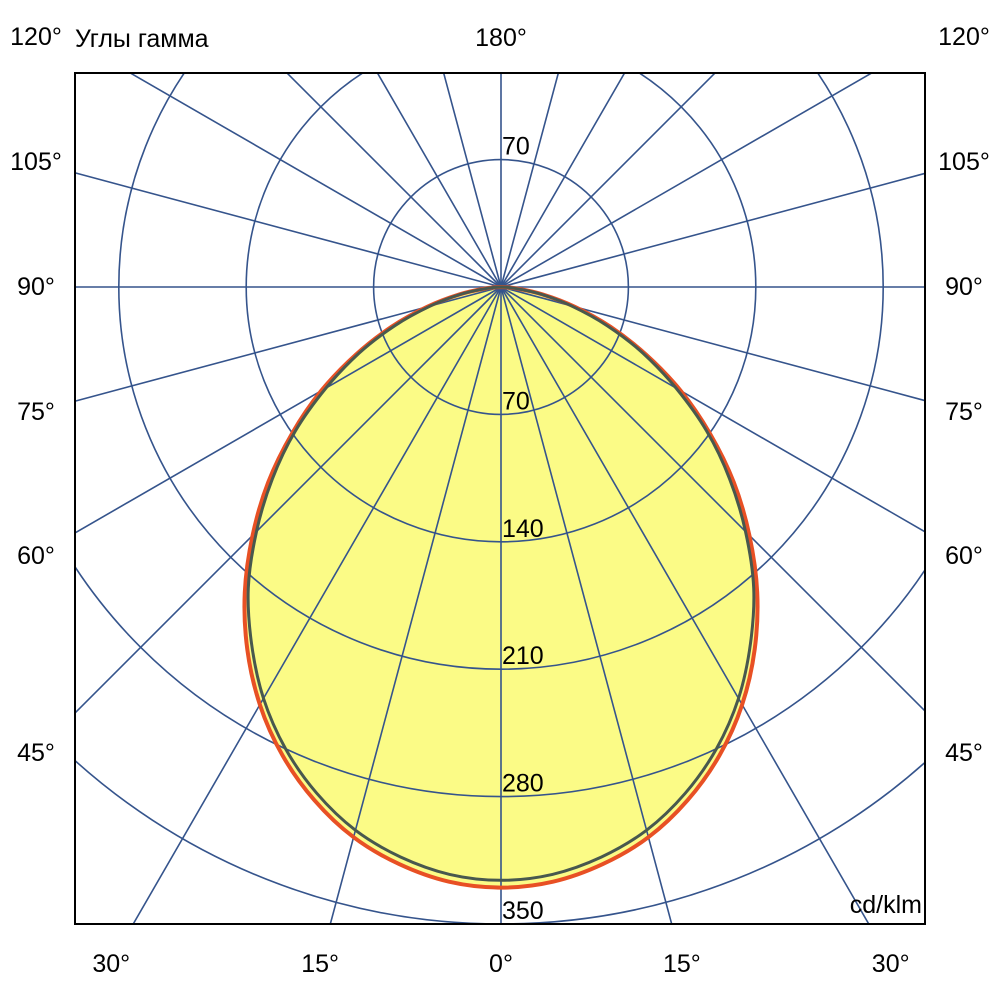 Image resolution: width=1000 pixels, height=1000 pixels. What do you see at coordinates (36, 556) in the screenshot?
I see `angle-label-left: 60°` at bounding box center [36, 556].